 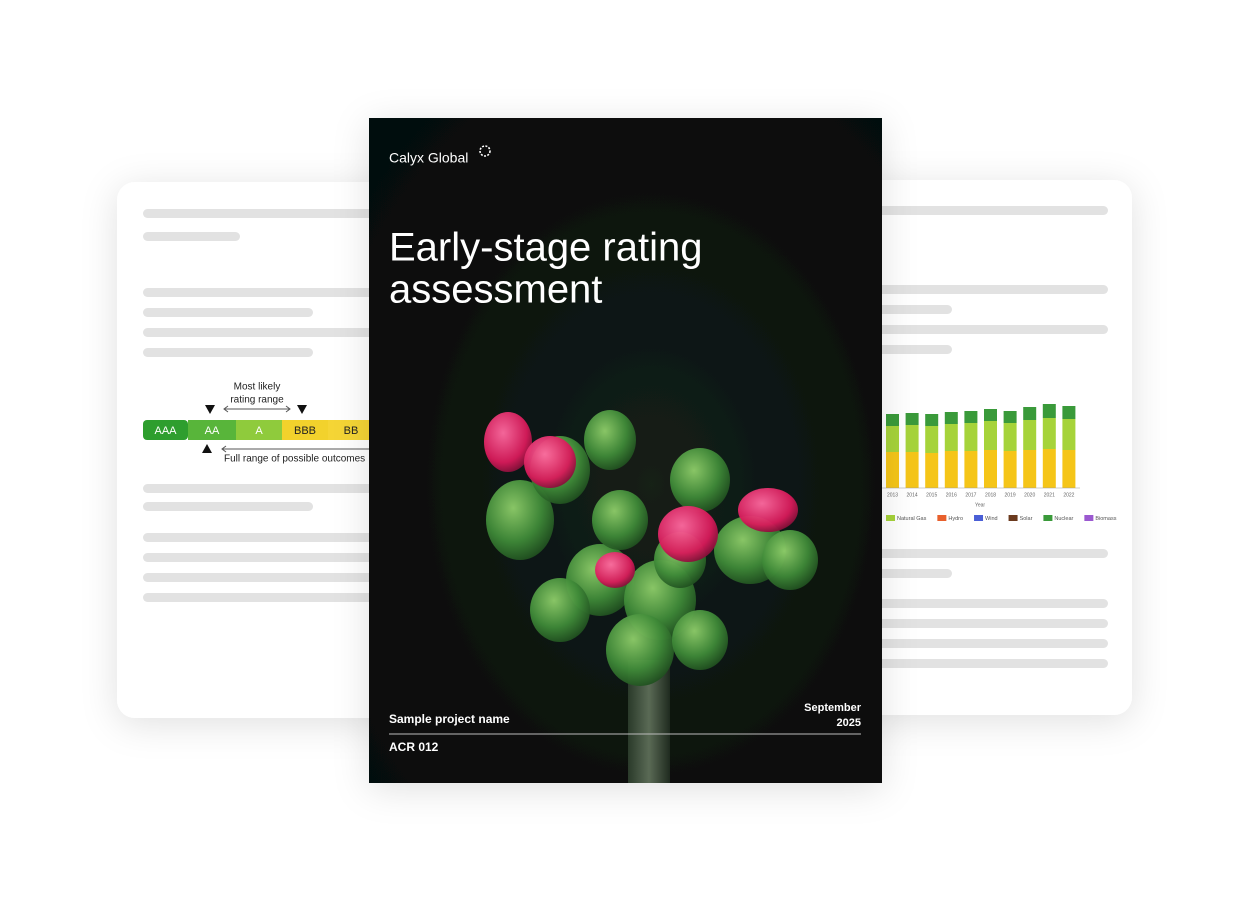 What do you see at coordinates (1049, 495) in the screenshot?
I see `x-tick-label: 2021` at bounding box center [1049, 495].